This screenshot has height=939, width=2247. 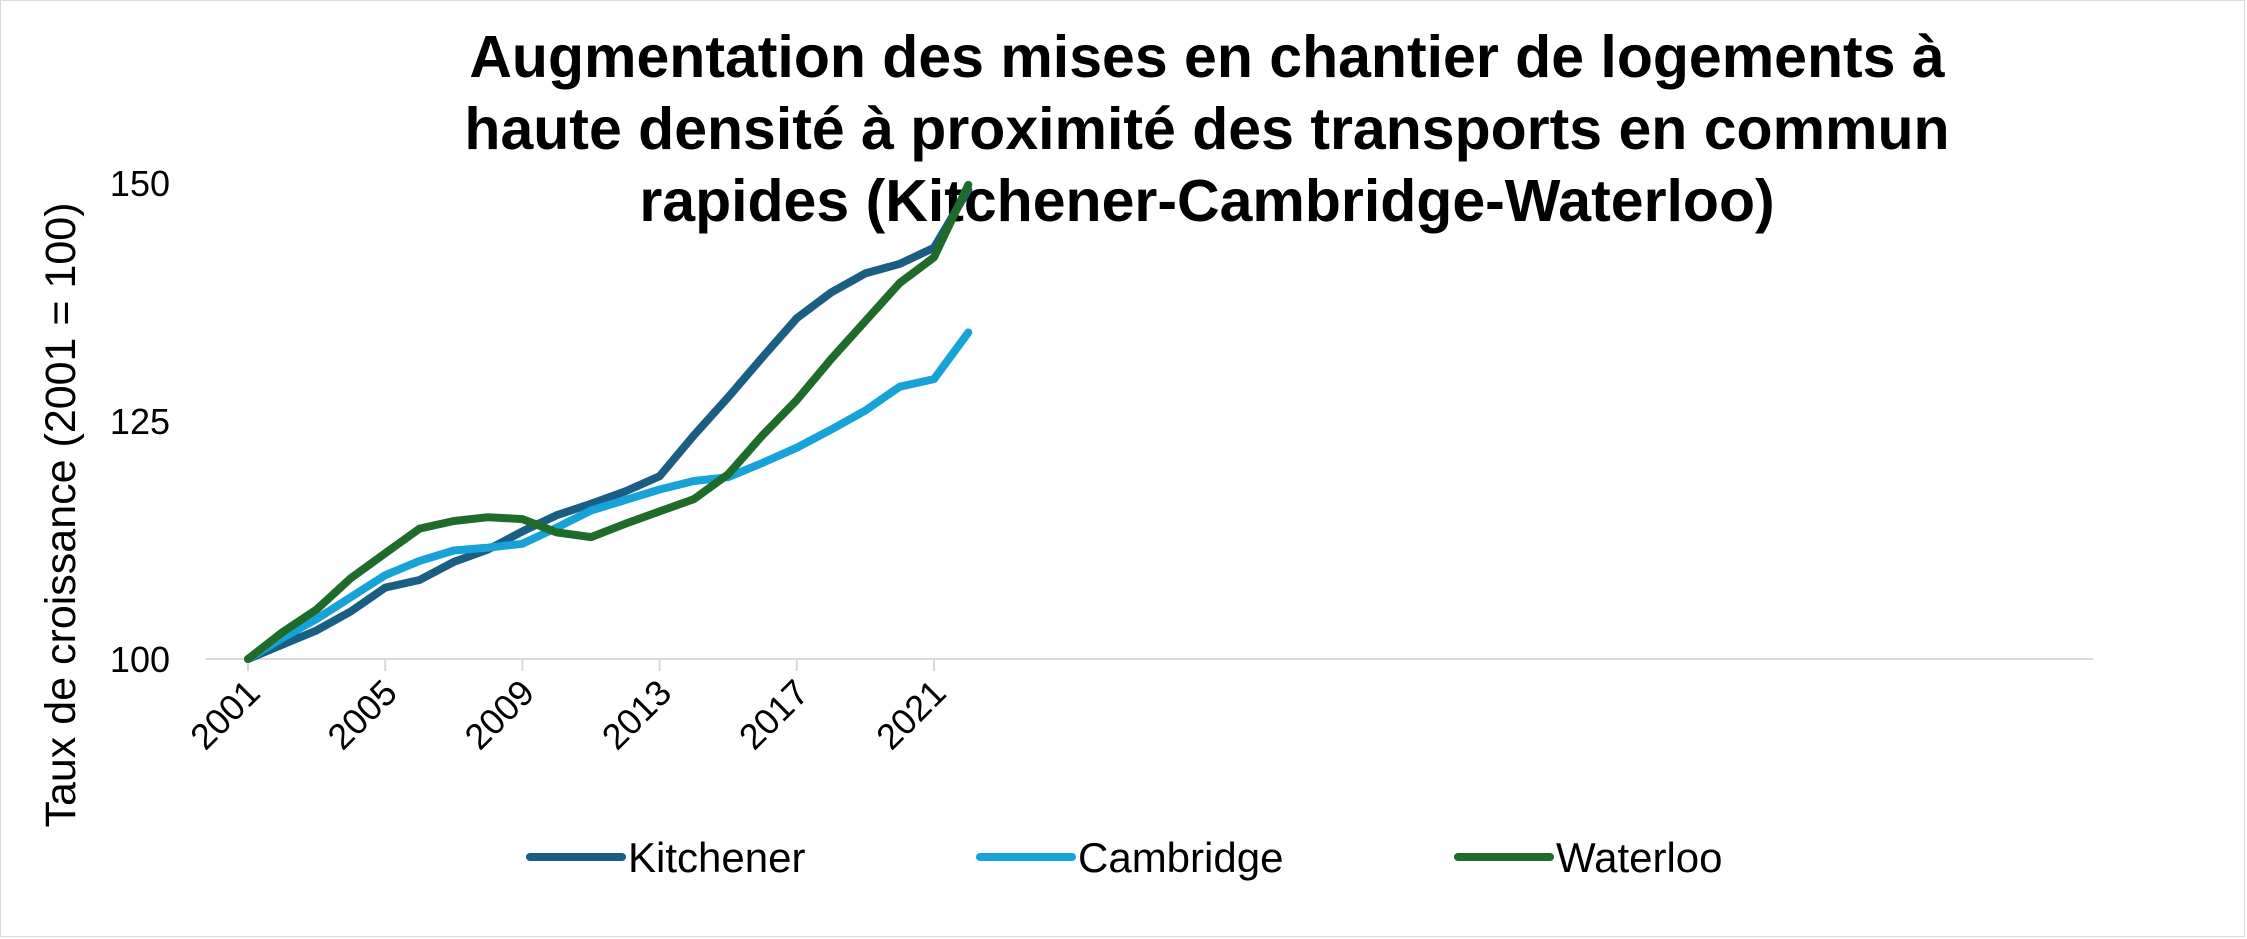 I want to click on y-tick-label: 125, so click(x=140, y=421).